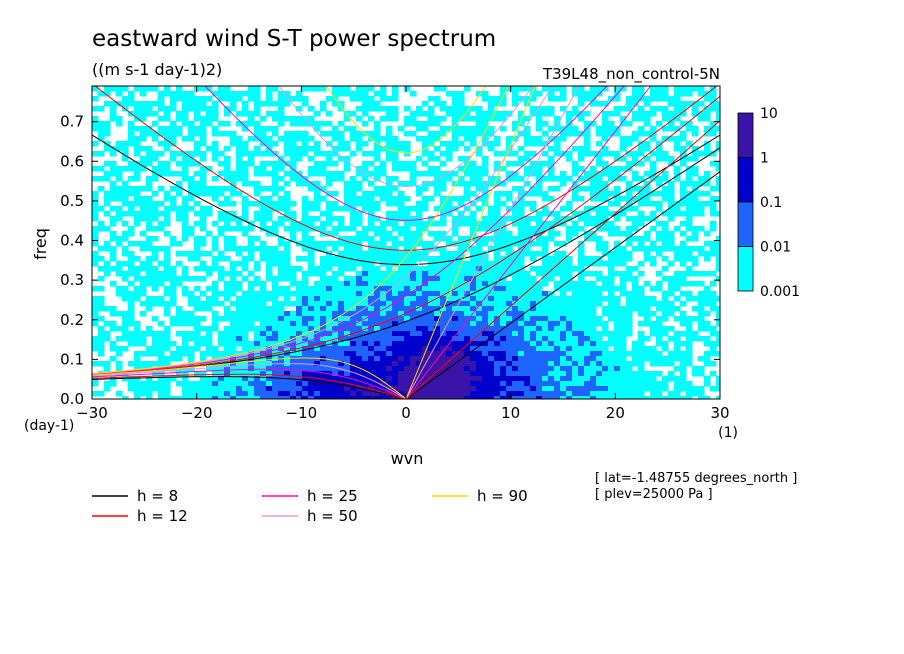 The width and height of the screenshot is (904, 654). Describe the element at coordinates (72, 320) in the screenshot. I see `y-tick-label: 0.2` at that location.